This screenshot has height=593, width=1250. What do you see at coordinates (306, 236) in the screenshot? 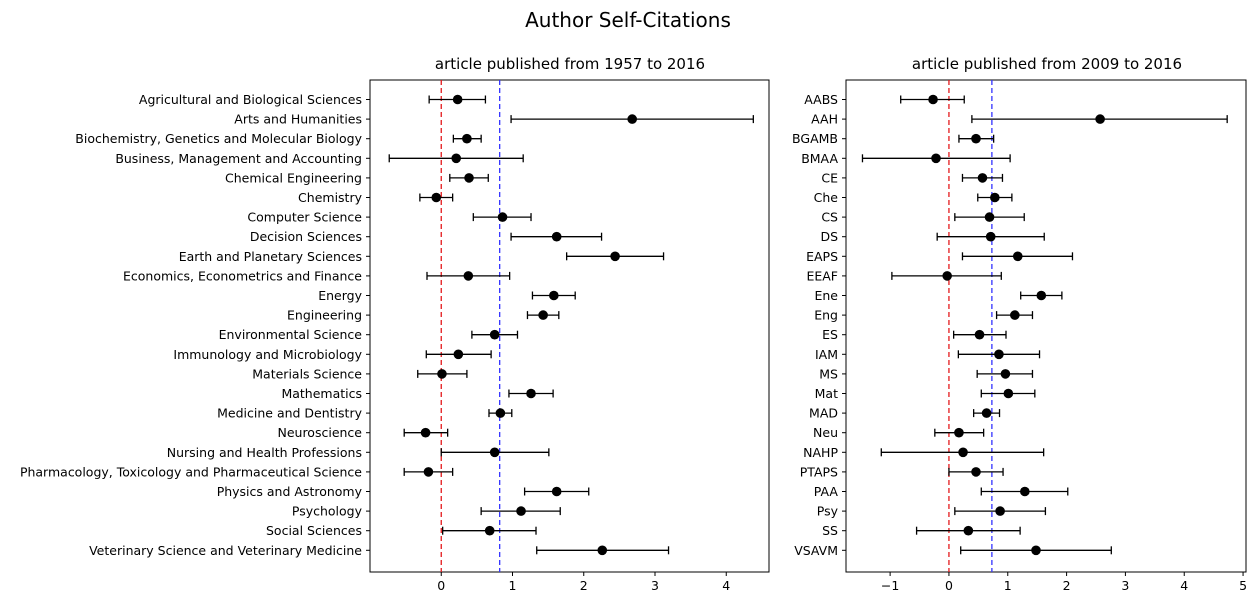
I see `left-y-tick-label: Decision Sciences` at bounding box center [306, 236].